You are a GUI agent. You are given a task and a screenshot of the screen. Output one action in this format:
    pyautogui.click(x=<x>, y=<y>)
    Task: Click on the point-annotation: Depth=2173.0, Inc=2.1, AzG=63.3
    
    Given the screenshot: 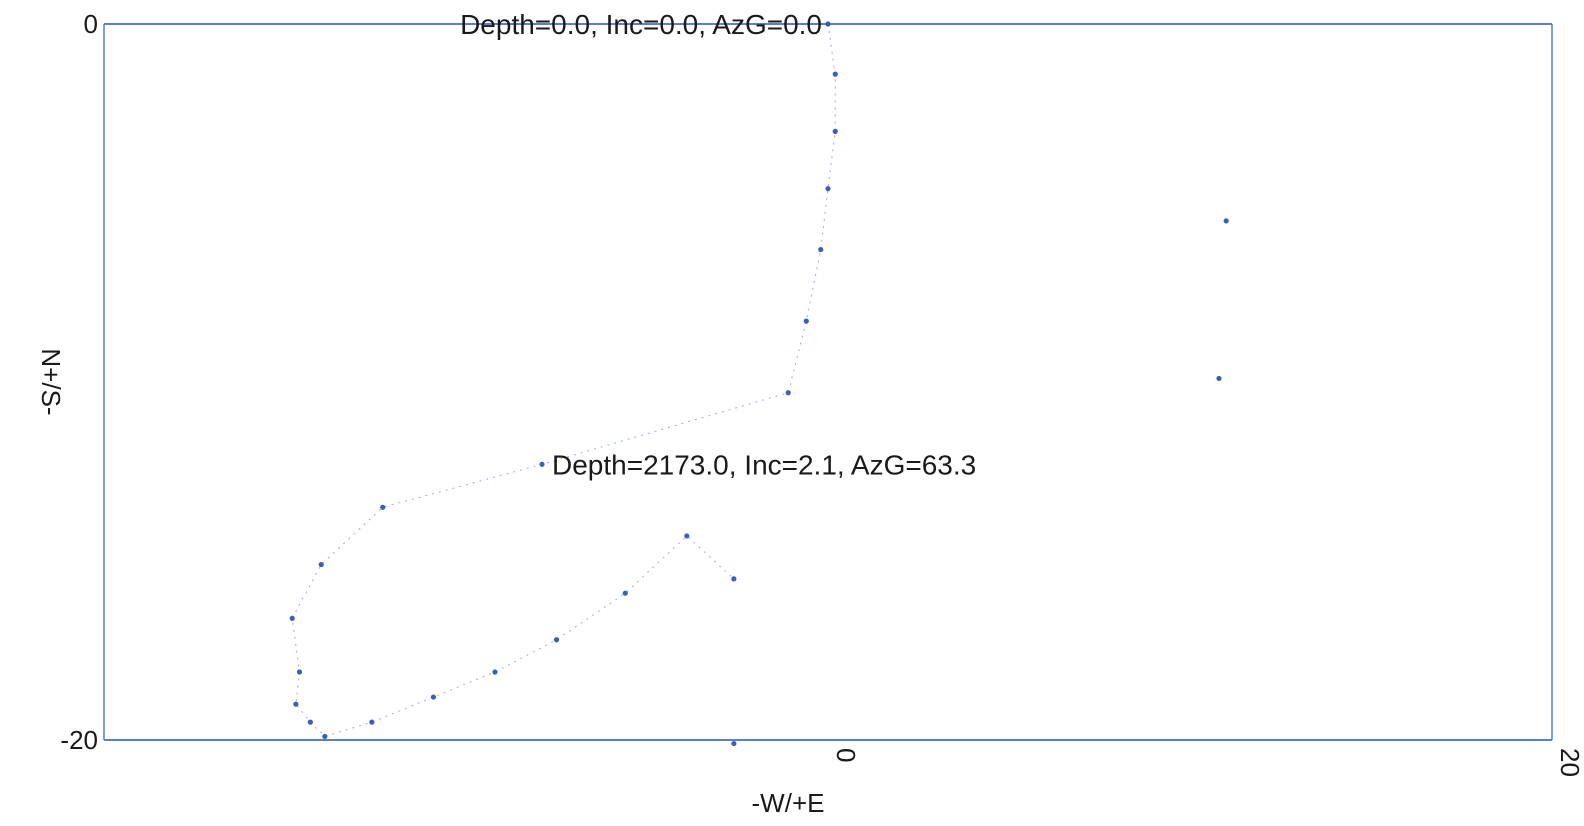 What is the action you would take?
    pyautogui.click(x=764, y=464)
    